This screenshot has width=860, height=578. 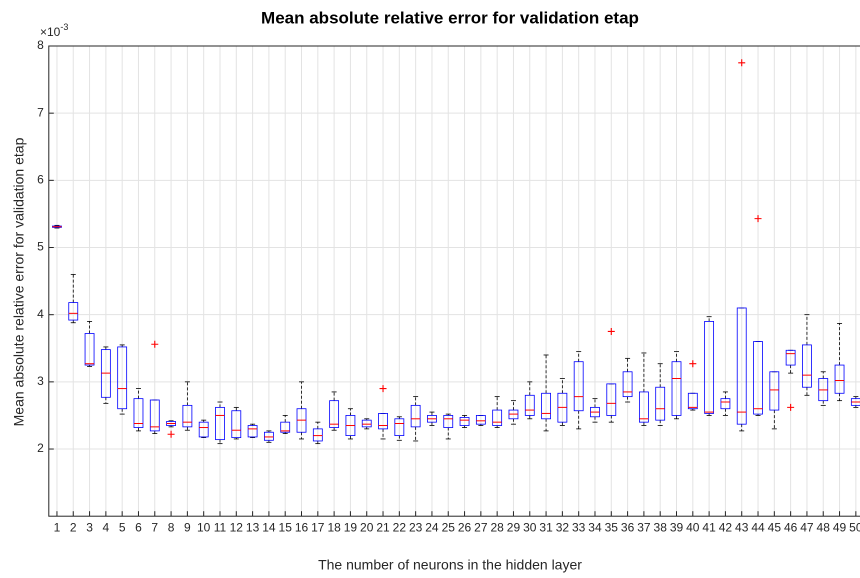 I want to click on x-tick-label: 31, so click(x=546, y=527).